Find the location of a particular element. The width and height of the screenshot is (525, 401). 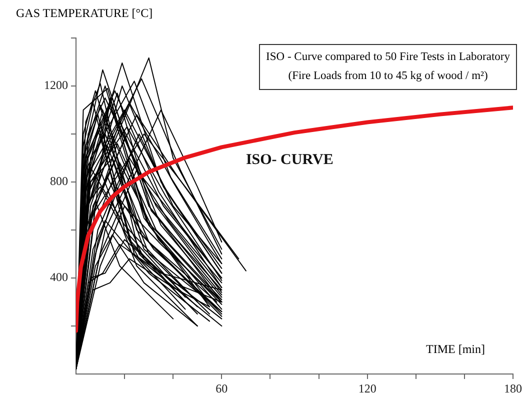

x-tick-label: 60 is located at coordinates (222, 388).